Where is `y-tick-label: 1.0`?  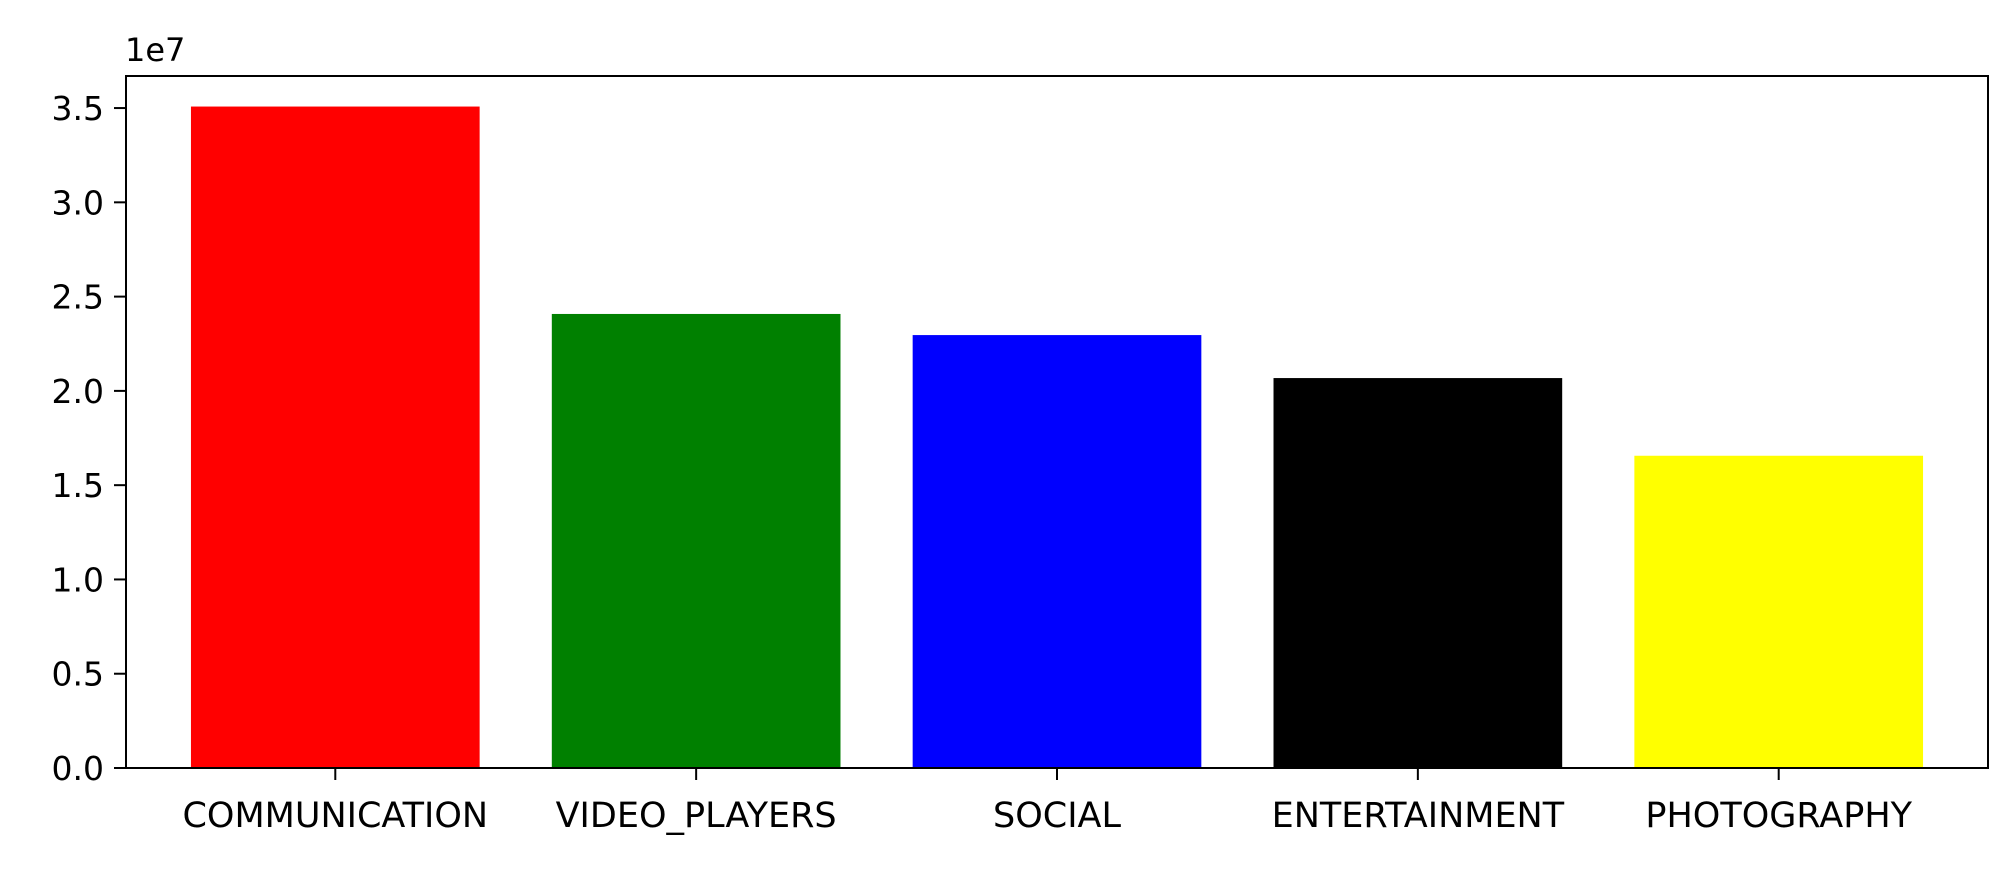 y-tick-label: 1.0 is located at coordinates (78, 579).